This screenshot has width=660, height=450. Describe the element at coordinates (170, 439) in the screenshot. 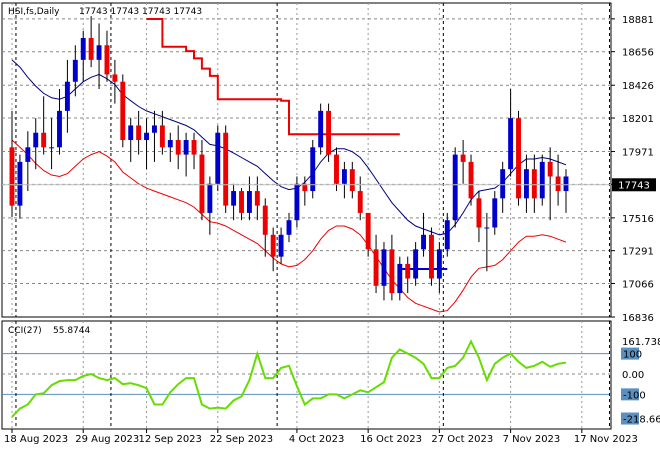

I see `x-tick-label: 12 Sep 2023` at that location.